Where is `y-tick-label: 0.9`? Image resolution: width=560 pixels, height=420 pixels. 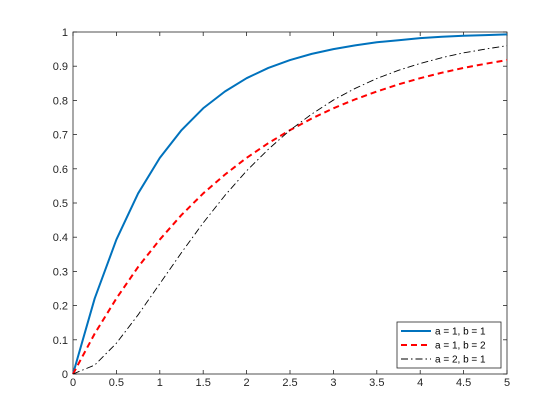 y-tick-label: 0.9 is located at coordinates (60, 67).